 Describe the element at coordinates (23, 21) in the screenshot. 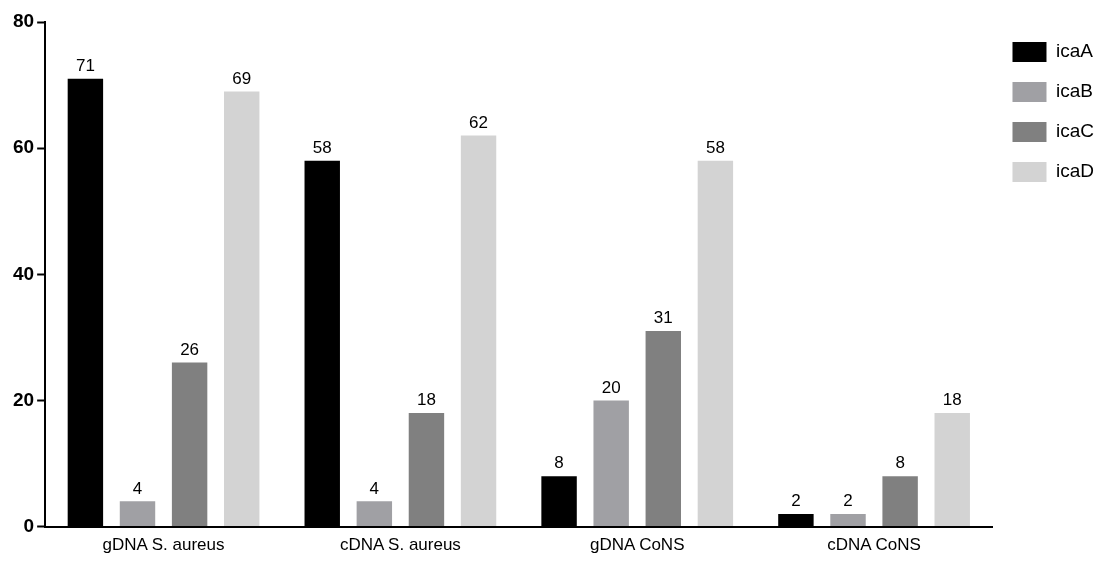

I see `y-tick-label: 80` at that location.